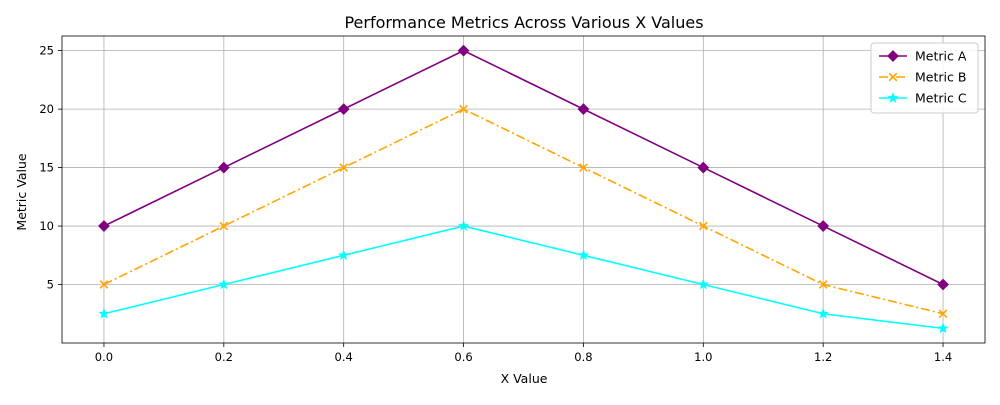  I want to click on x-tick-label: 1.0, so click(703, 357).